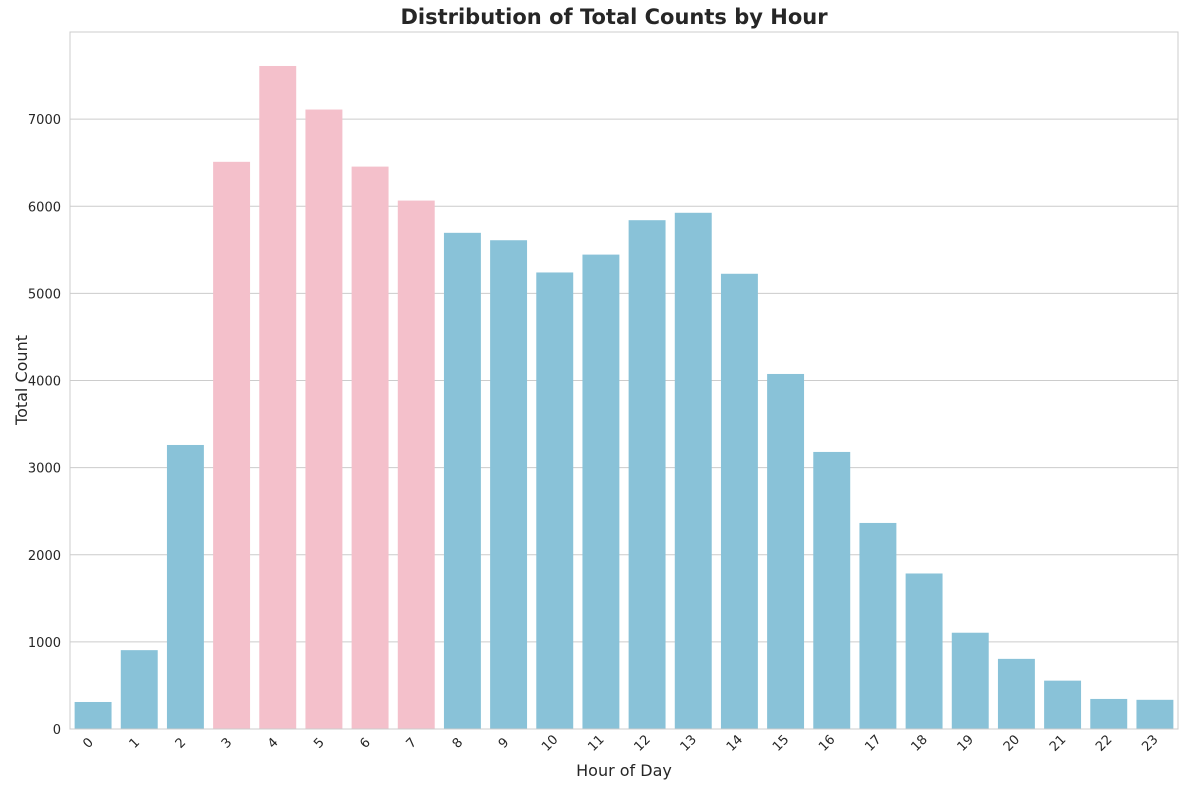  I want to click on x-tick-label: 13, so click(689, 743).